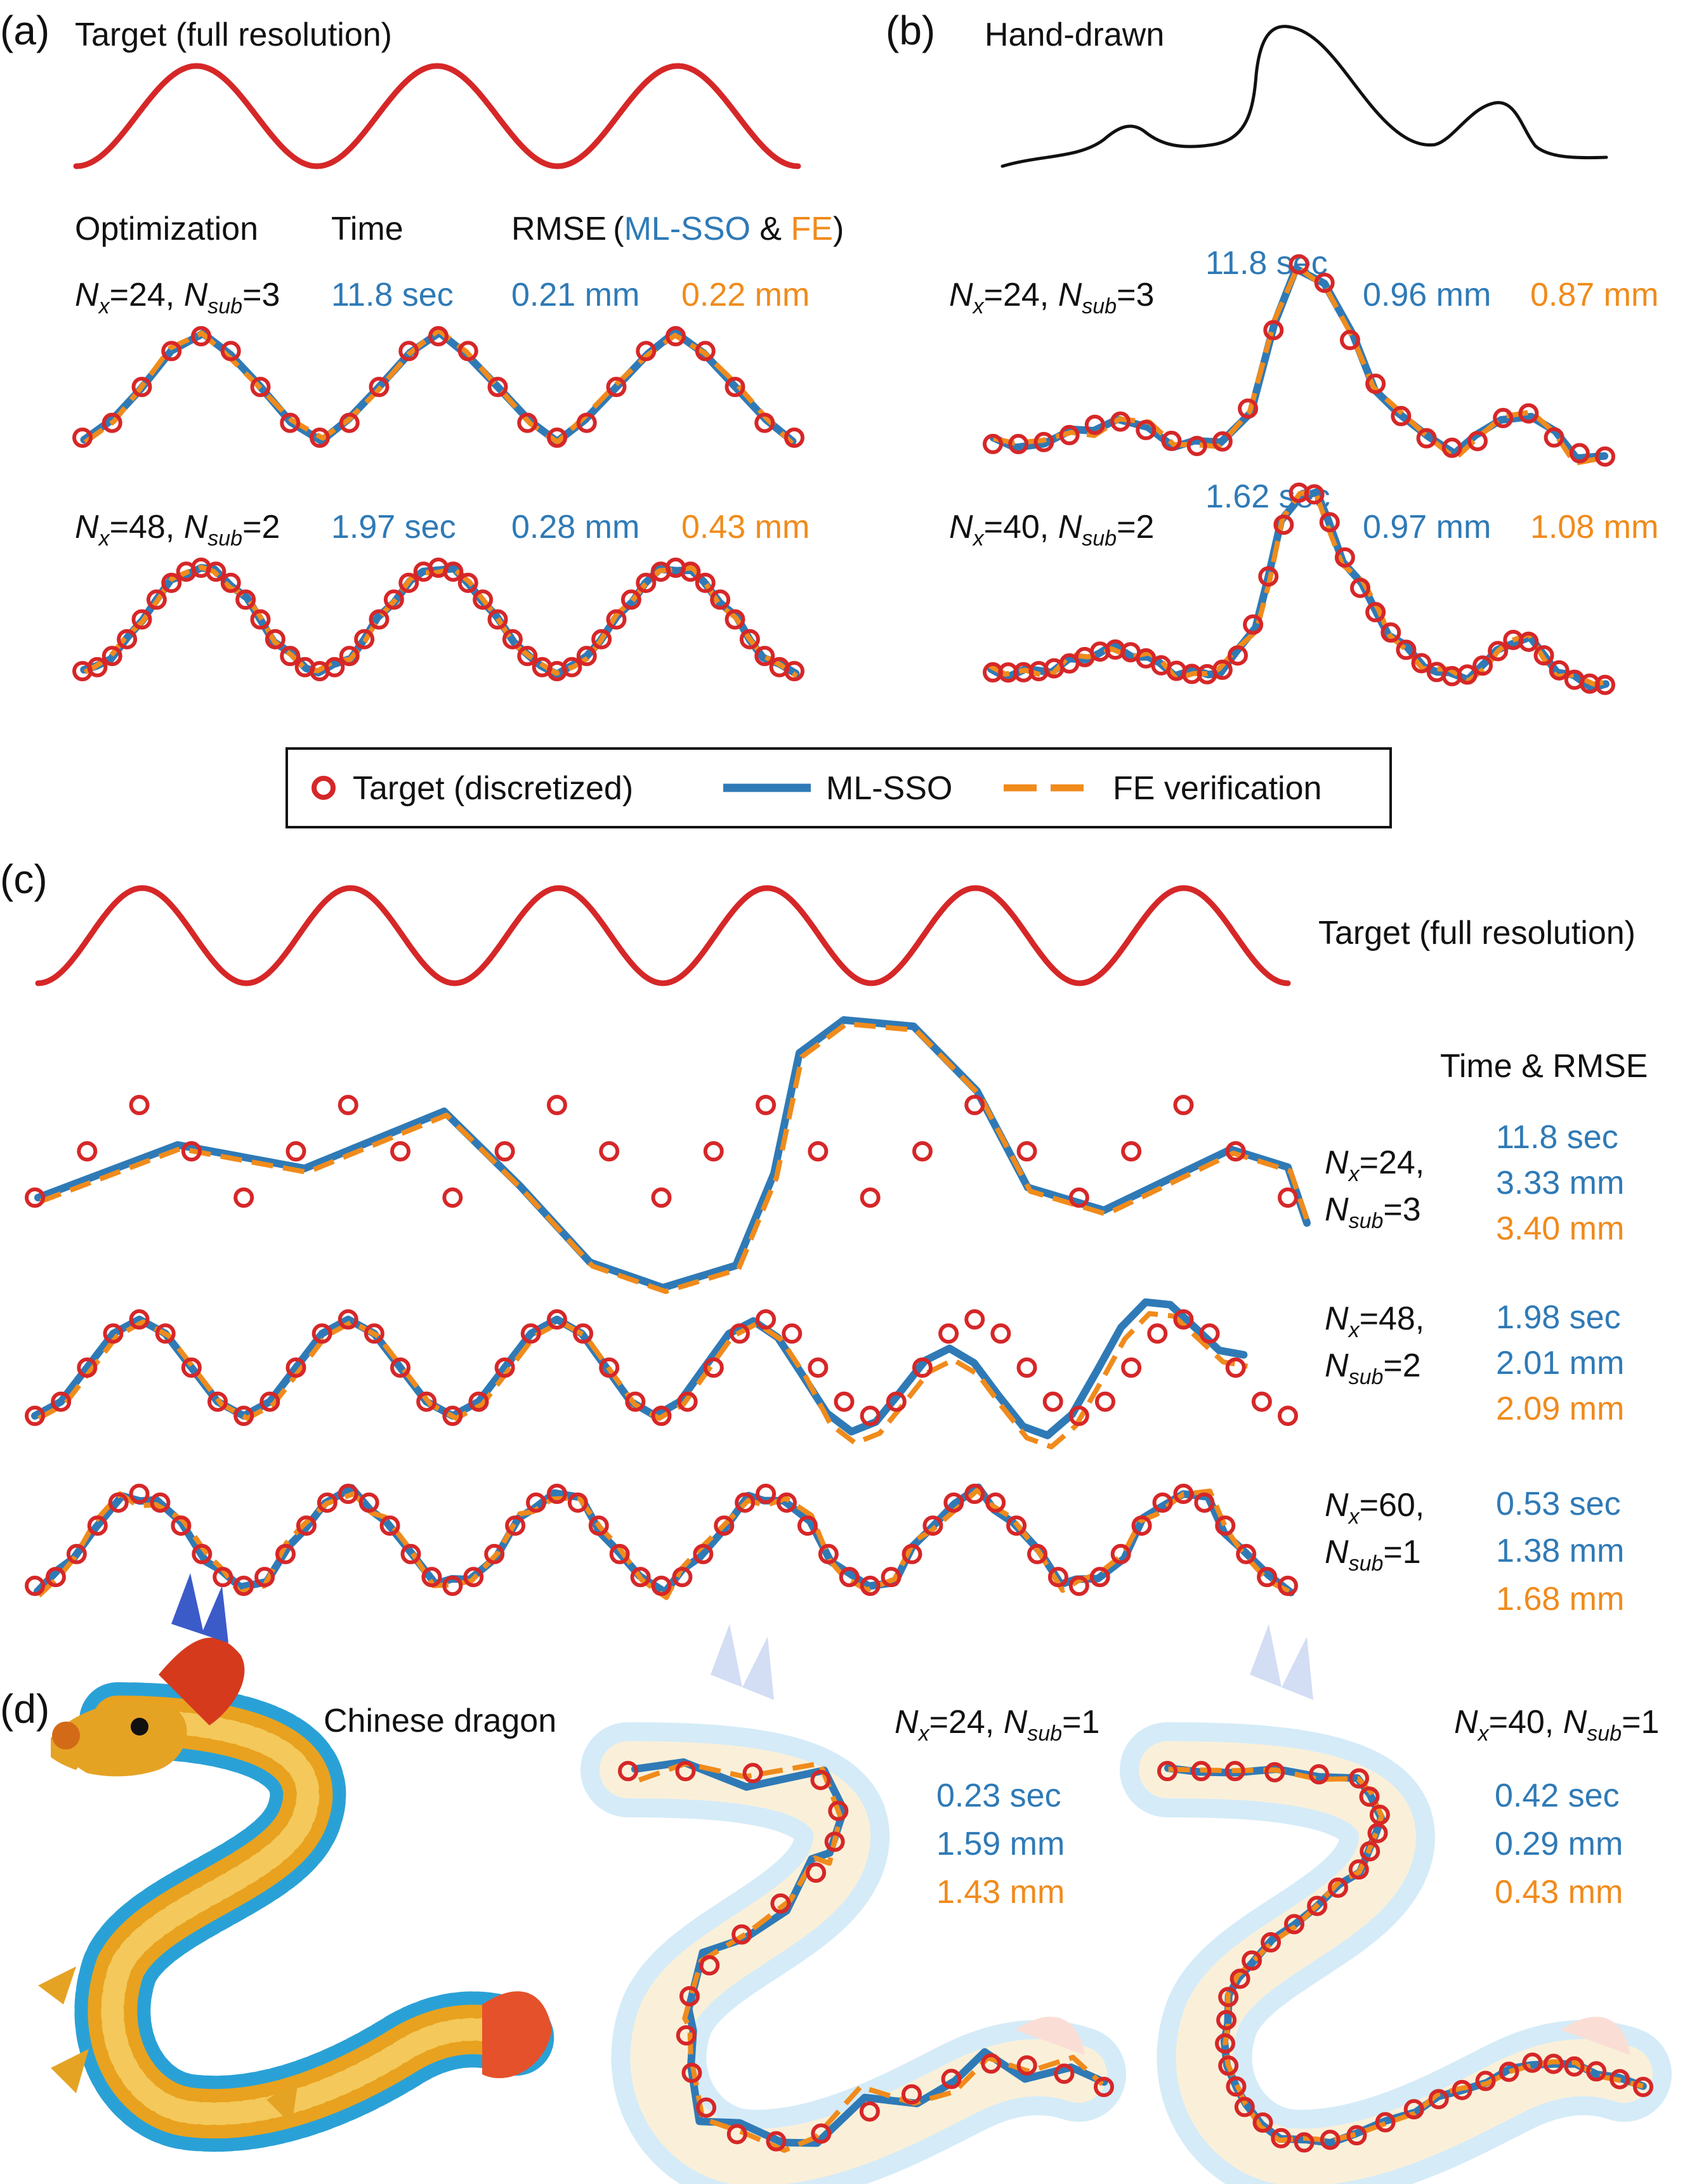 The height and width of the screenshot is (2184, 1692). Describe the element at coordinates (745, 527) in the screenshot. I see `panel-a-row2-rmse-fe: 0.43 mm` at that location.